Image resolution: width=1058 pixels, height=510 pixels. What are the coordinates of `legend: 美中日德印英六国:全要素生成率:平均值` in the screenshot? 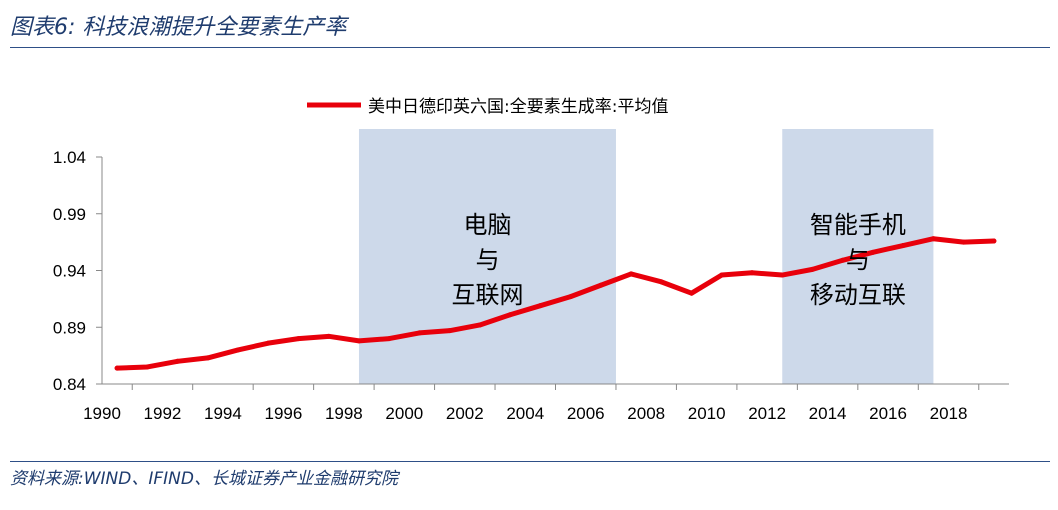 It's located at (487, 107).